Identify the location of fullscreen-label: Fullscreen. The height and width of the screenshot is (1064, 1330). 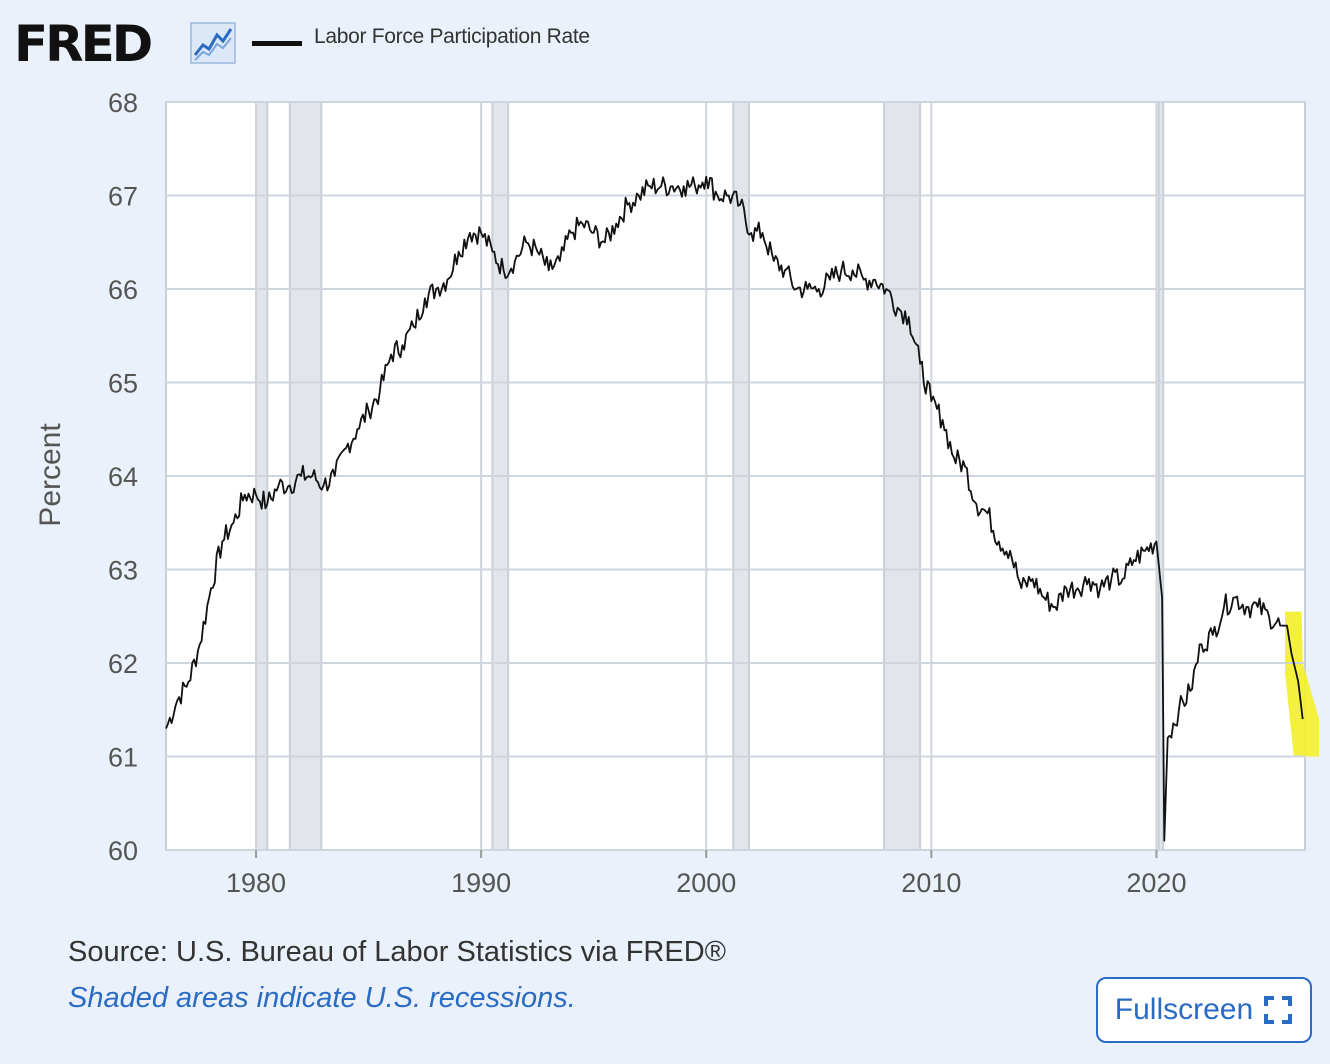
(1184, 1009).